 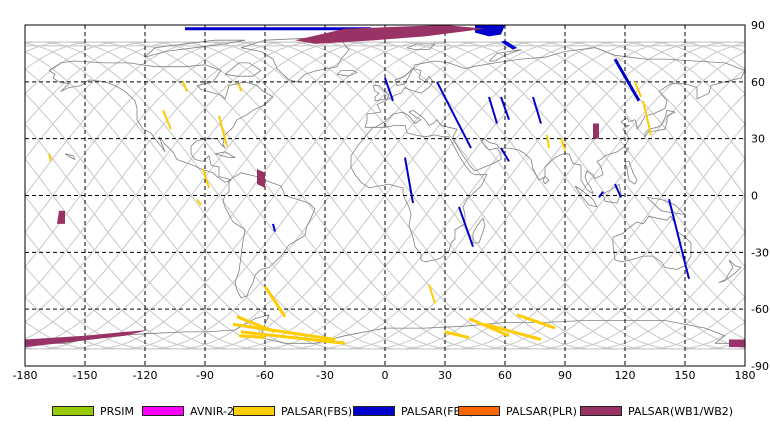 I want to click on africa-coast, so click(x=419, y=194).